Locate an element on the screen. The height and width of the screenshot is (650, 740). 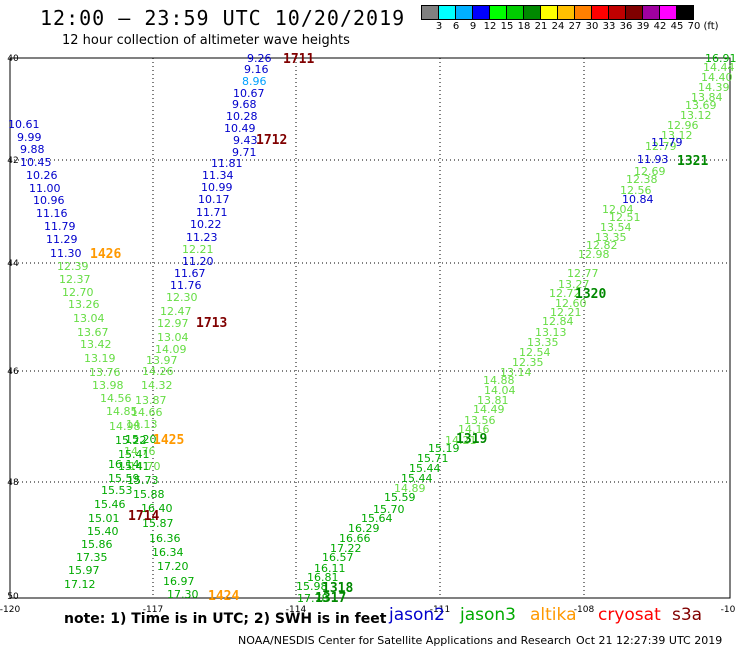
scale-label: 9 is located at coordinates (473, 26).